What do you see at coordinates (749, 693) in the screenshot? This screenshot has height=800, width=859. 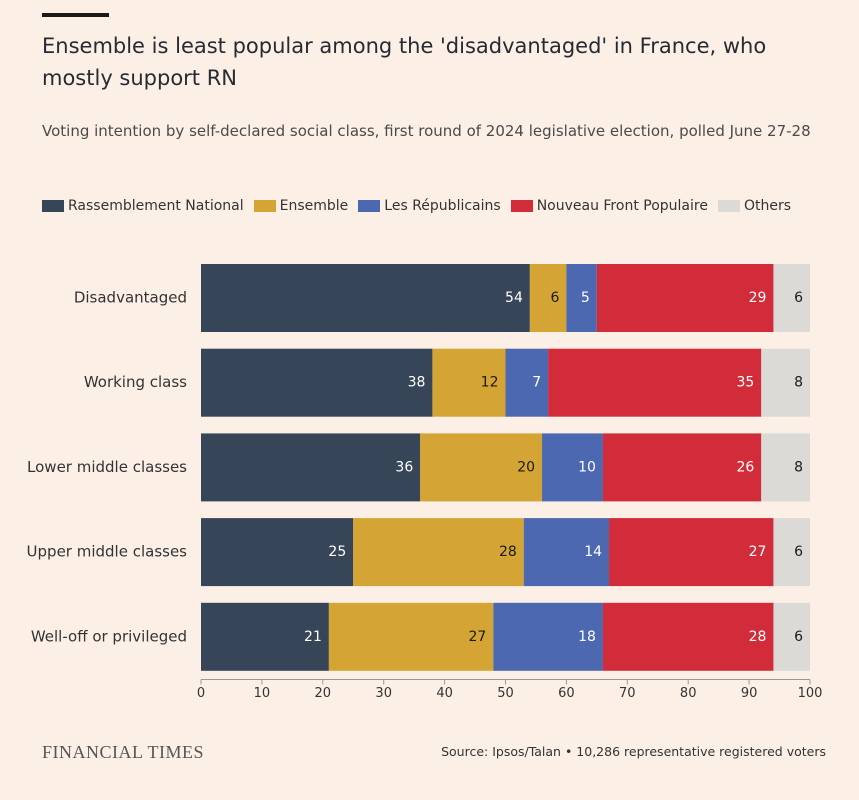 I see `x-tick-label: 90` at bounding box center [749, 693].